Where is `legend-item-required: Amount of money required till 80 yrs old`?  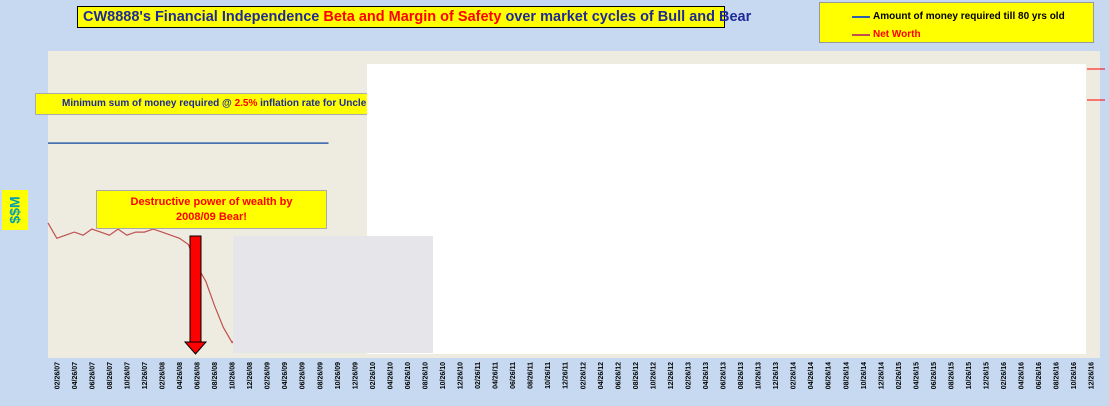
legend-item-required: Amount of money required till 80 yrs old is located at coordinates (958, 16).